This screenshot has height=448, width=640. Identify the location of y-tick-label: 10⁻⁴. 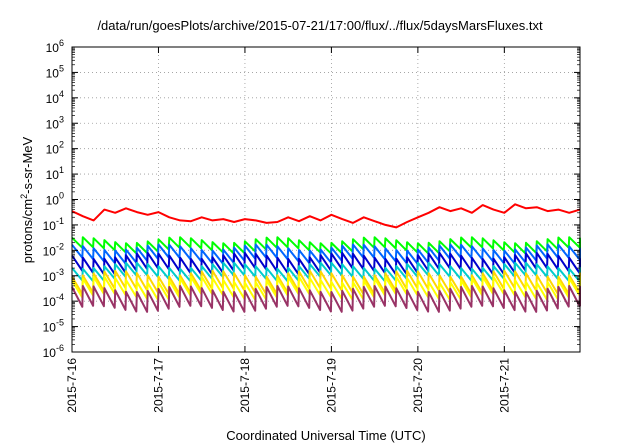
(53, 300).